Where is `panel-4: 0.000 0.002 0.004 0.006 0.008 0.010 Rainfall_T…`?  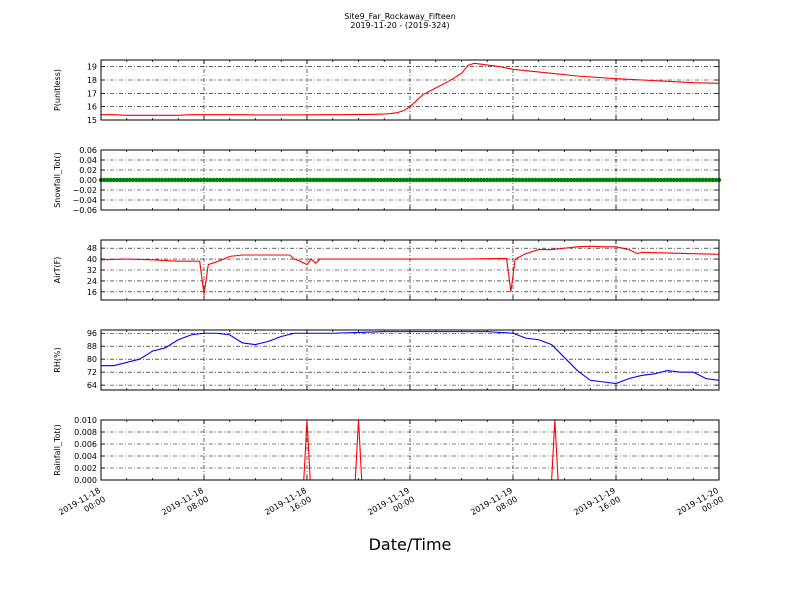 panel-4: 0.000 0.002 0.004 0.006 0.008 0.010 Rainfall_T… is located at coordinates (386, 450).